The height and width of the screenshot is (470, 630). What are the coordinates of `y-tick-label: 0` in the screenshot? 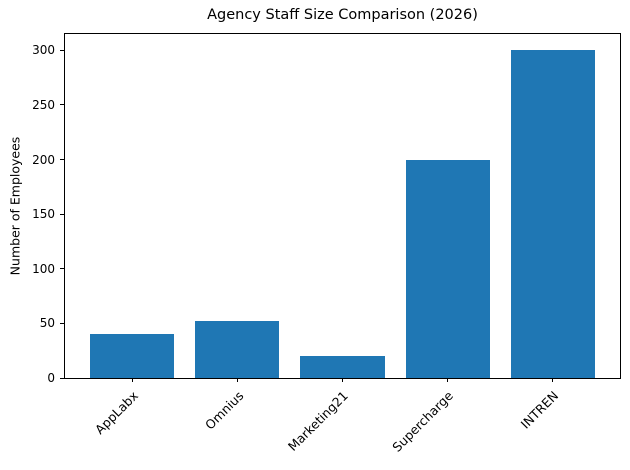 It's located at (51, 378).